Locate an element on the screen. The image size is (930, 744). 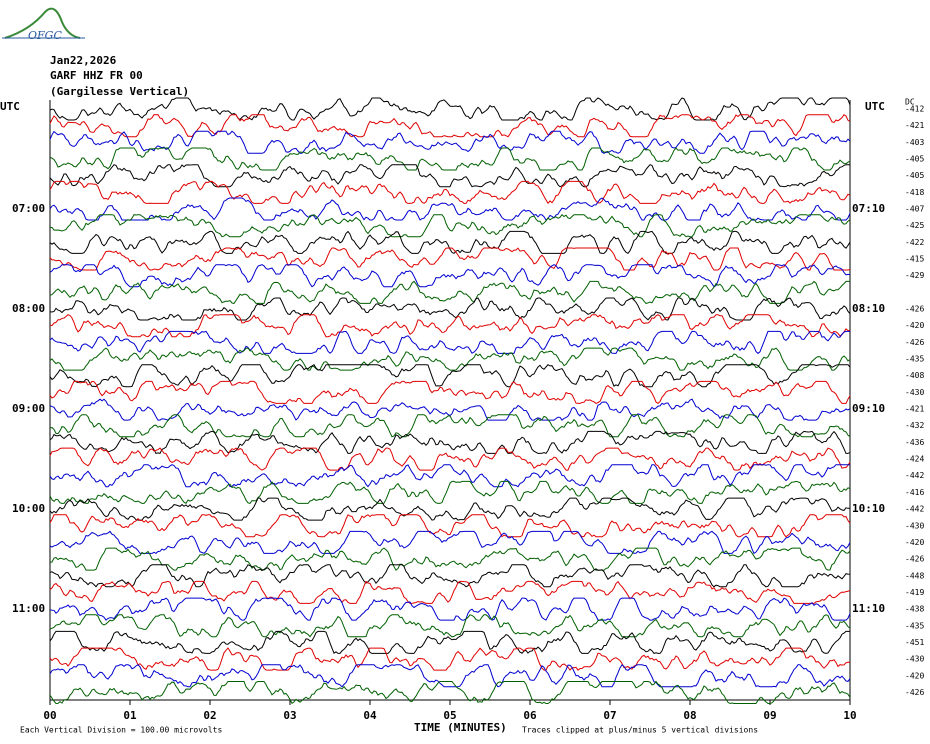
hour-label: 11:00 is located at coordinates (28, 608).